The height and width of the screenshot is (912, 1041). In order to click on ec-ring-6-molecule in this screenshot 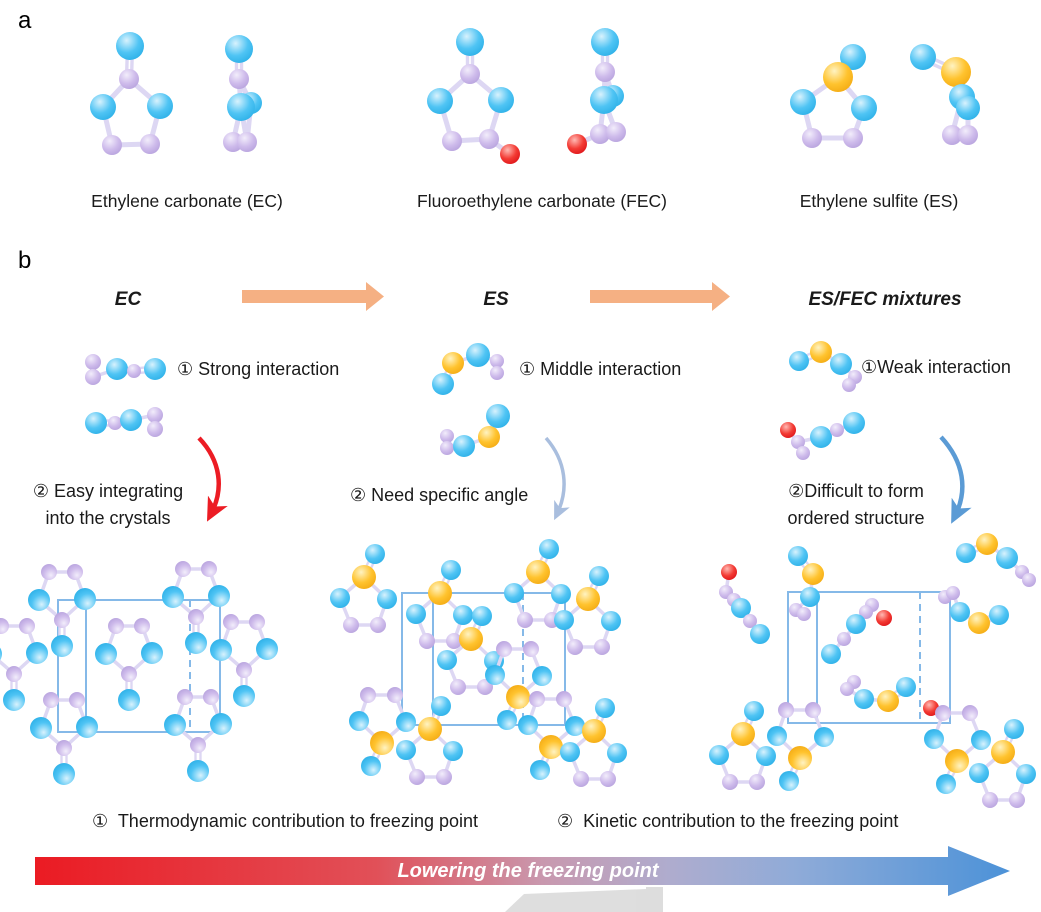, I will do `click(198, 735)`.